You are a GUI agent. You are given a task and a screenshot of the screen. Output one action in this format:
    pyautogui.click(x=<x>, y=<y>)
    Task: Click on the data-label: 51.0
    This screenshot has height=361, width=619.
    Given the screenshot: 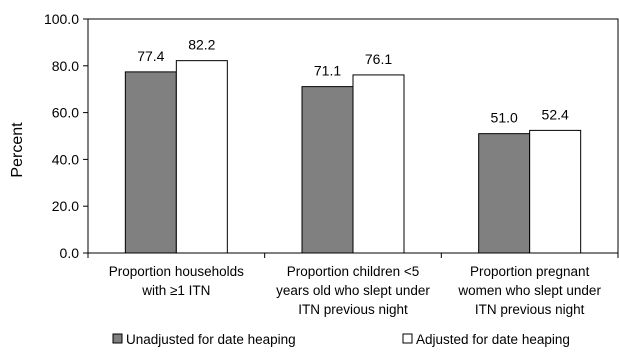 What is the action you would take?
    pyautogui.click(x=504, y=118)
    